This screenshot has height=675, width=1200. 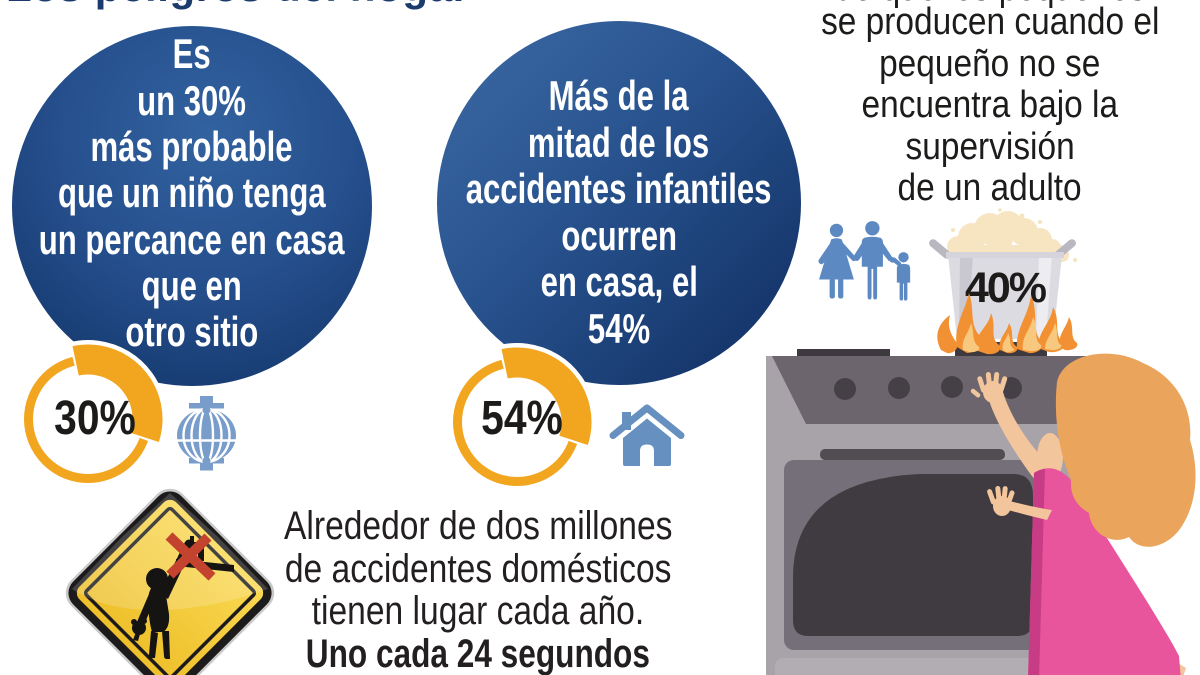 What do you see at coordinates (1006, 288) in the screenshot?
I see `svg-text: 40%` at bounding box center [1006, 288].